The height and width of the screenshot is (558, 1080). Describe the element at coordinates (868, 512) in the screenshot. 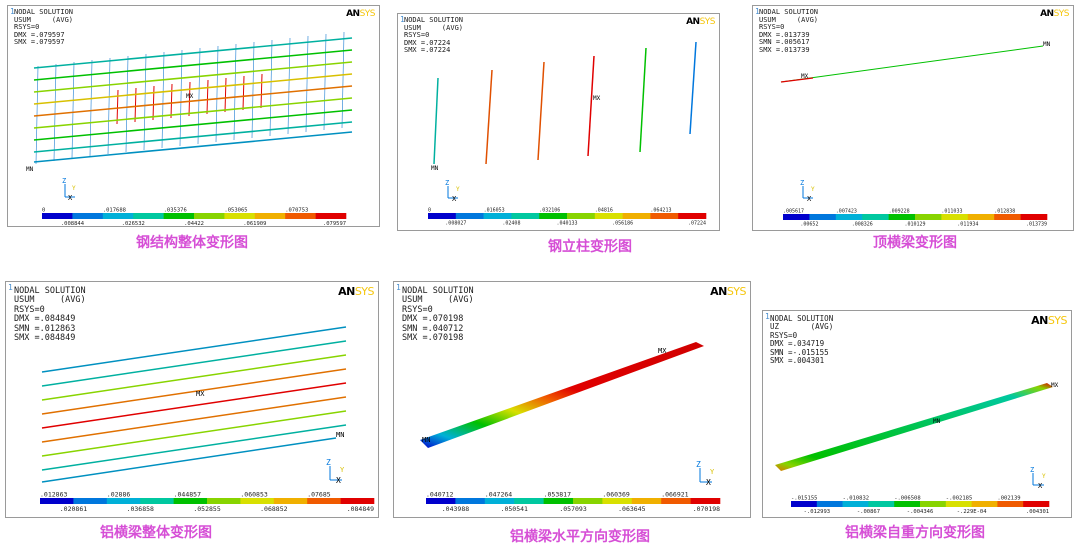

I see `legend-tick-label: -.00867` at that location.